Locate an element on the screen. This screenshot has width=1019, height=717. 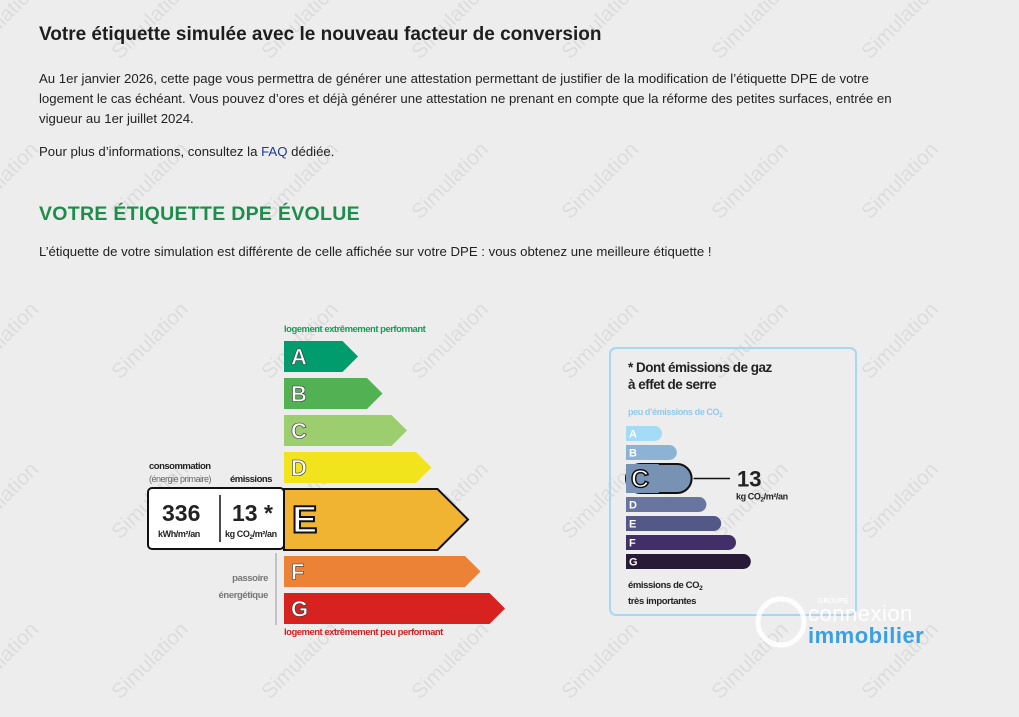
ges-class-letter: B is located at coordinates (633, 454).